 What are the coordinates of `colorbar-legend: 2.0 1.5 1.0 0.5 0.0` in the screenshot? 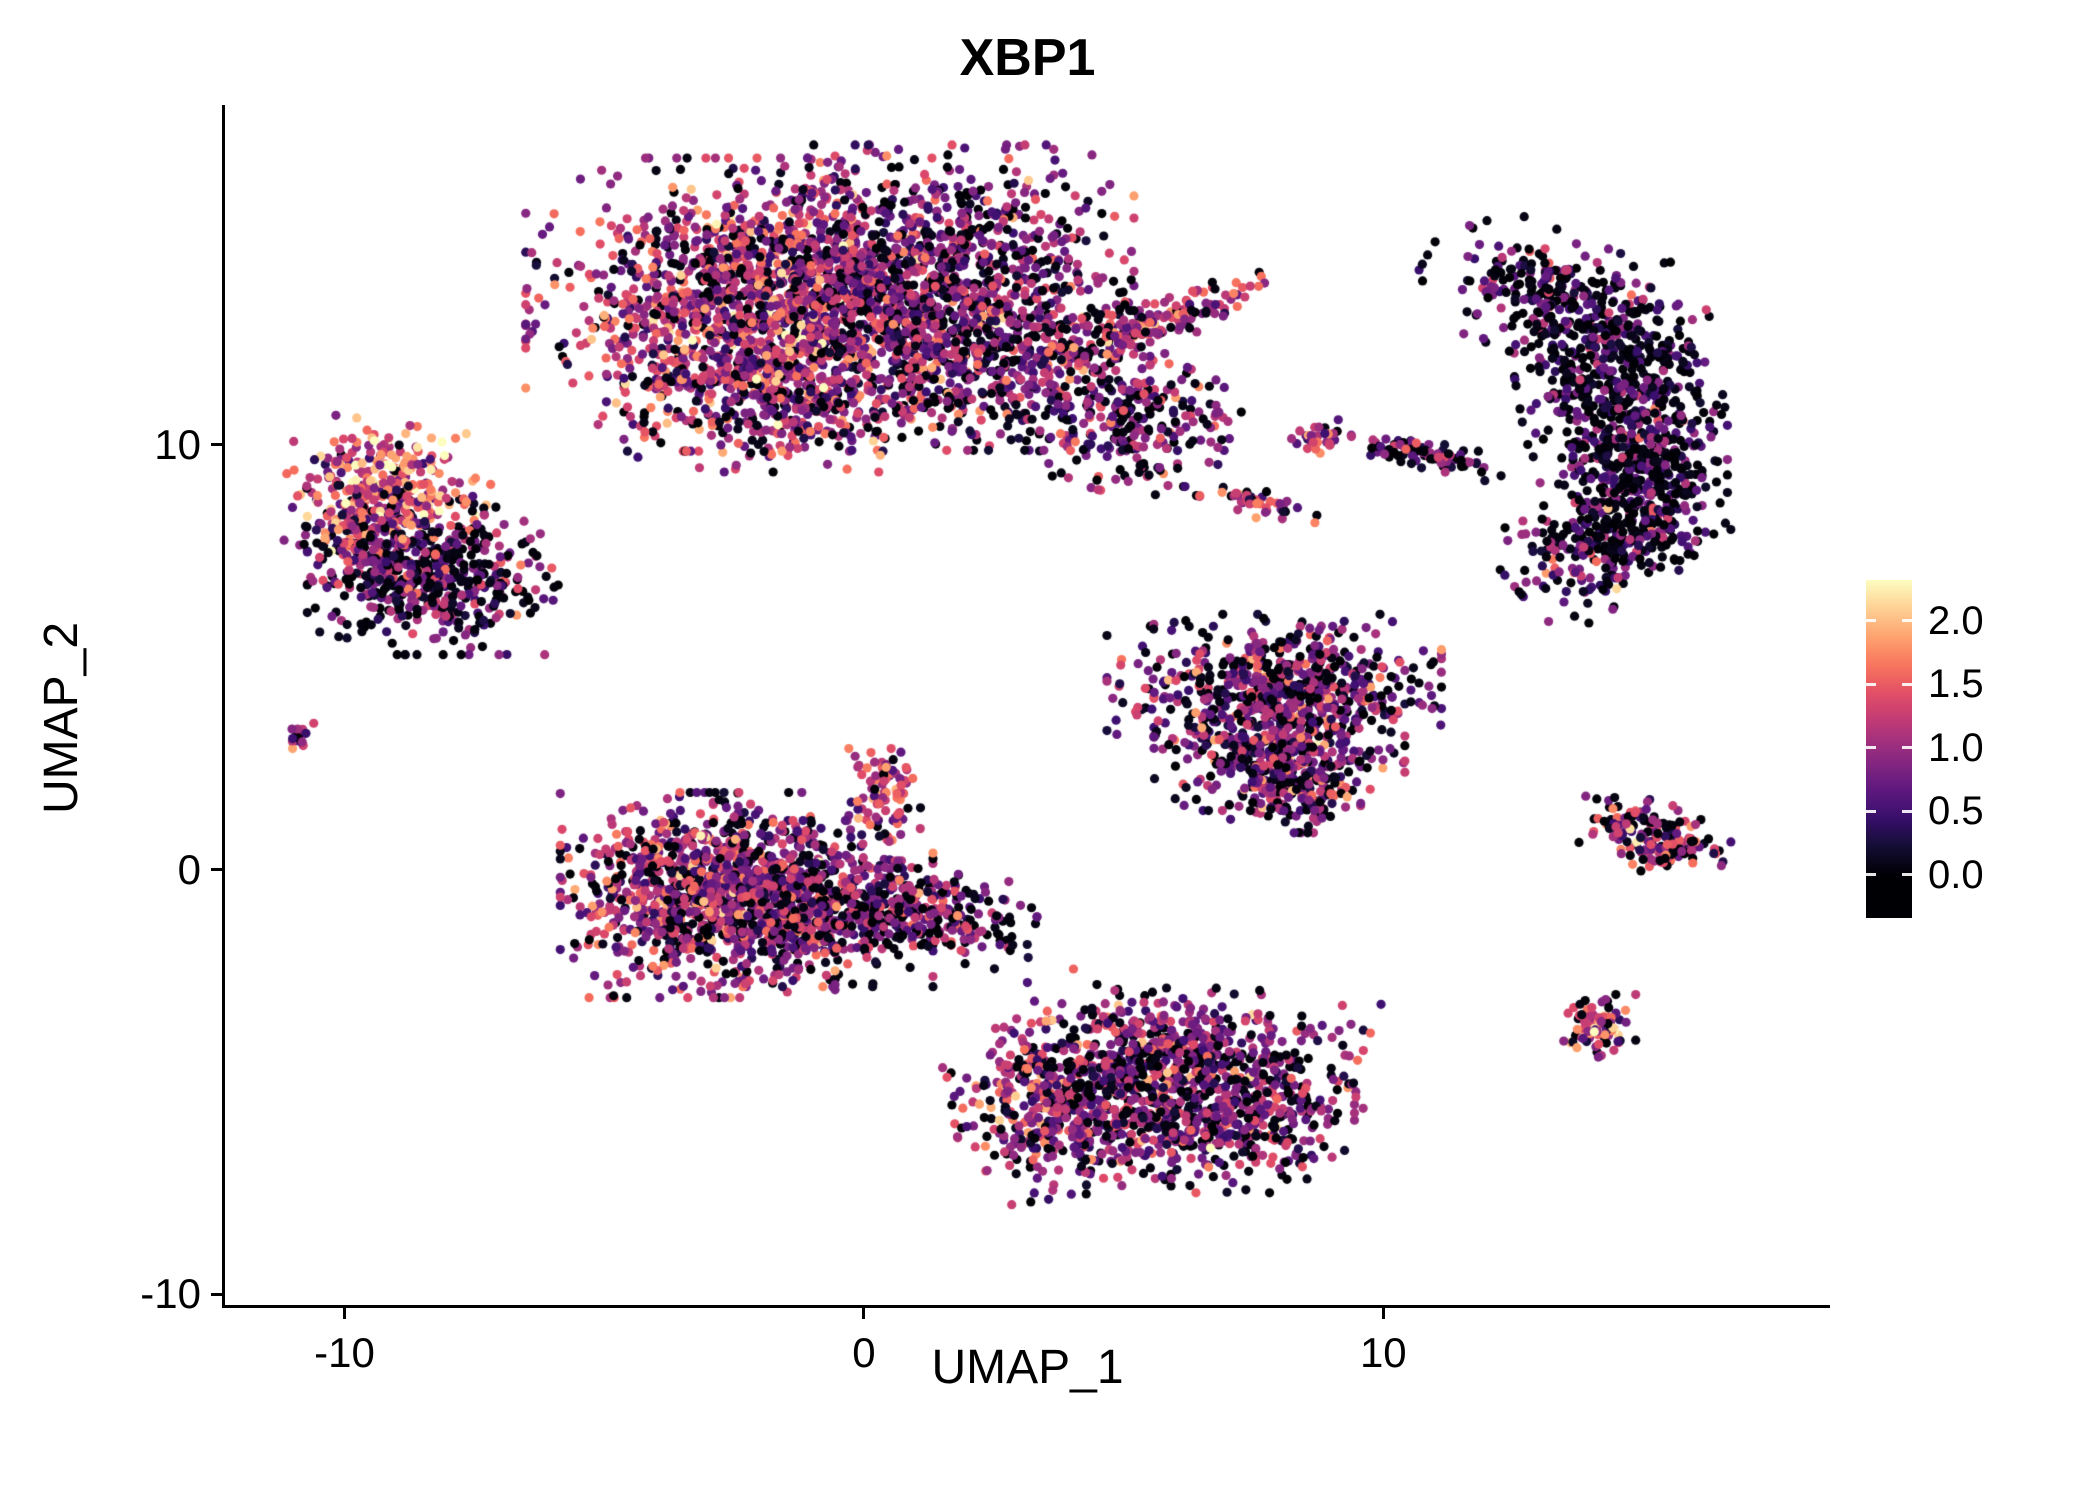 It's located at (1946, 749).